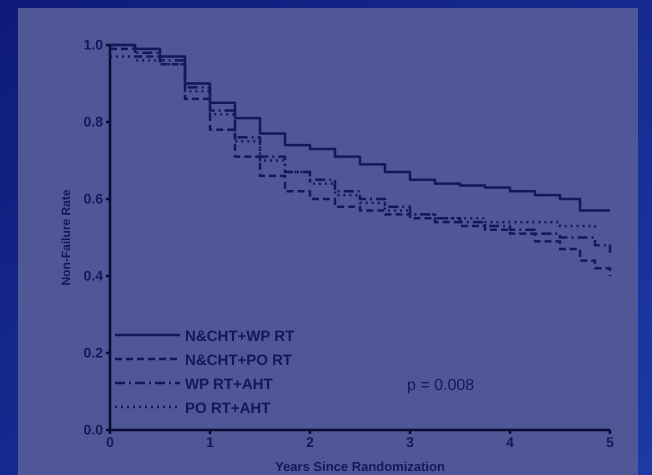 Image resolution: width=652 pixels, height=475 pixels. What do you see at coordinates (94, 44) in the screenshot?
I see `y-tick-label: 1.0` at bounding box center [94, 44].